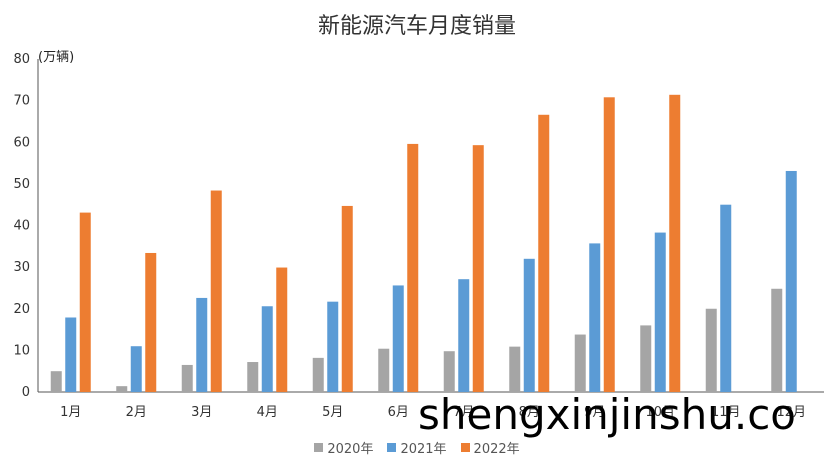 Image resolution: width=834 pixels, height=466 pixels. Describe the element at coordinates (332, 412) in the screenshot. I see `x-tick-label: 5月` at that location.